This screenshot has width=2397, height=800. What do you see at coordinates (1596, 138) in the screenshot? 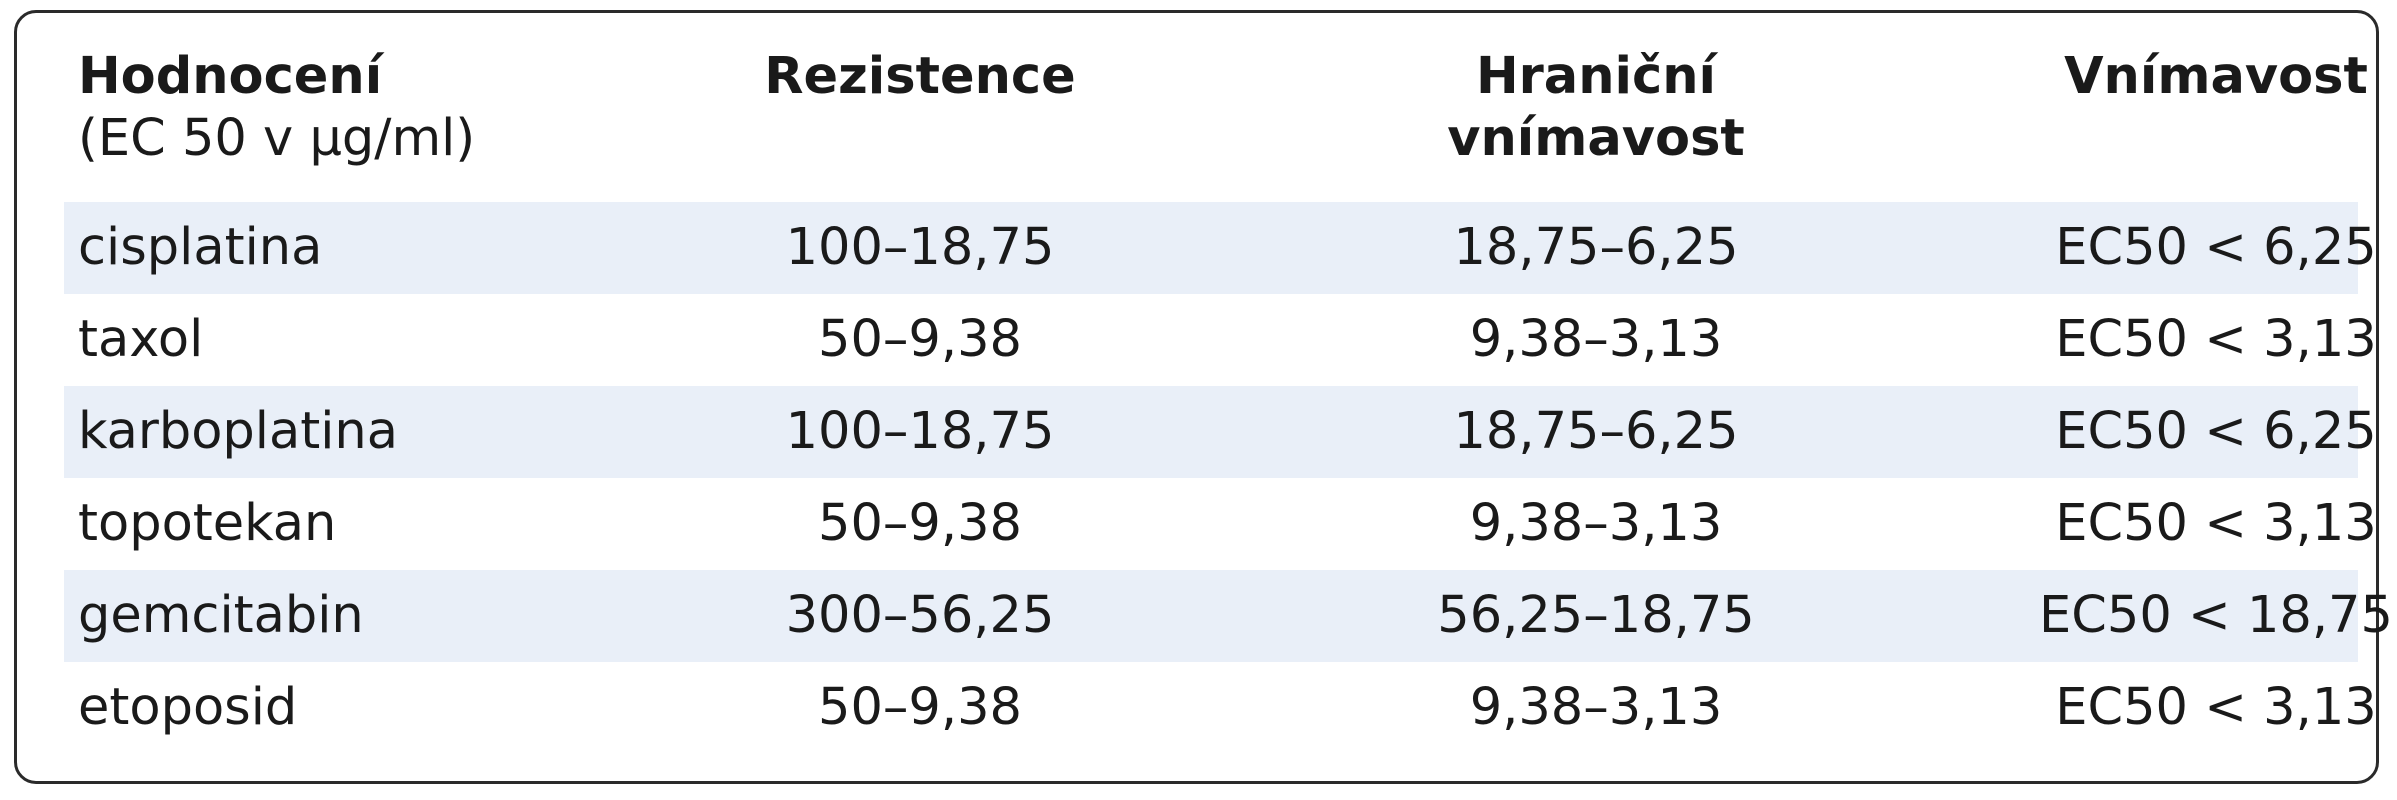
I see `header-hranicni-line2: vnímavost` at bounding box center [1596, 138].